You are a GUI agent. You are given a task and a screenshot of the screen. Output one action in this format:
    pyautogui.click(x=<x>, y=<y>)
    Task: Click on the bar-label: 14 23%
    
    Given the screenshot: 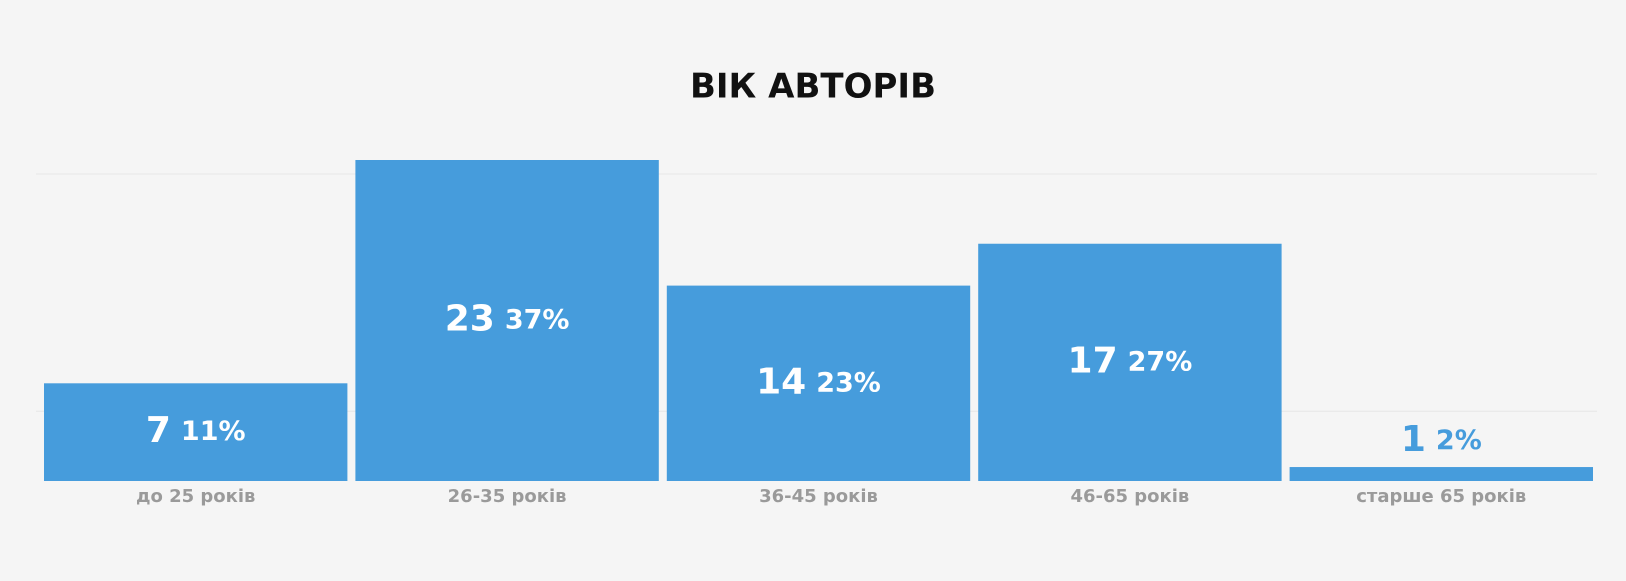 What is the action you would take?
    pyautogui.click(x=818, y=381)
    